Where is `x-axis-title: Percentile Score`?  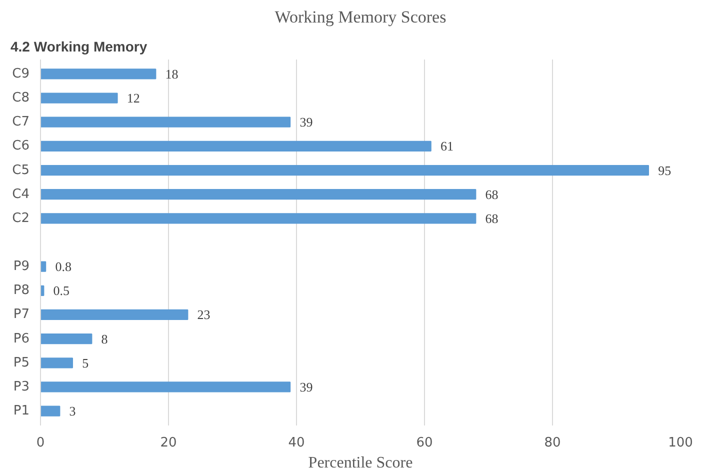
x-axis-title: Percentile Score is located at coordinates (360, 463).